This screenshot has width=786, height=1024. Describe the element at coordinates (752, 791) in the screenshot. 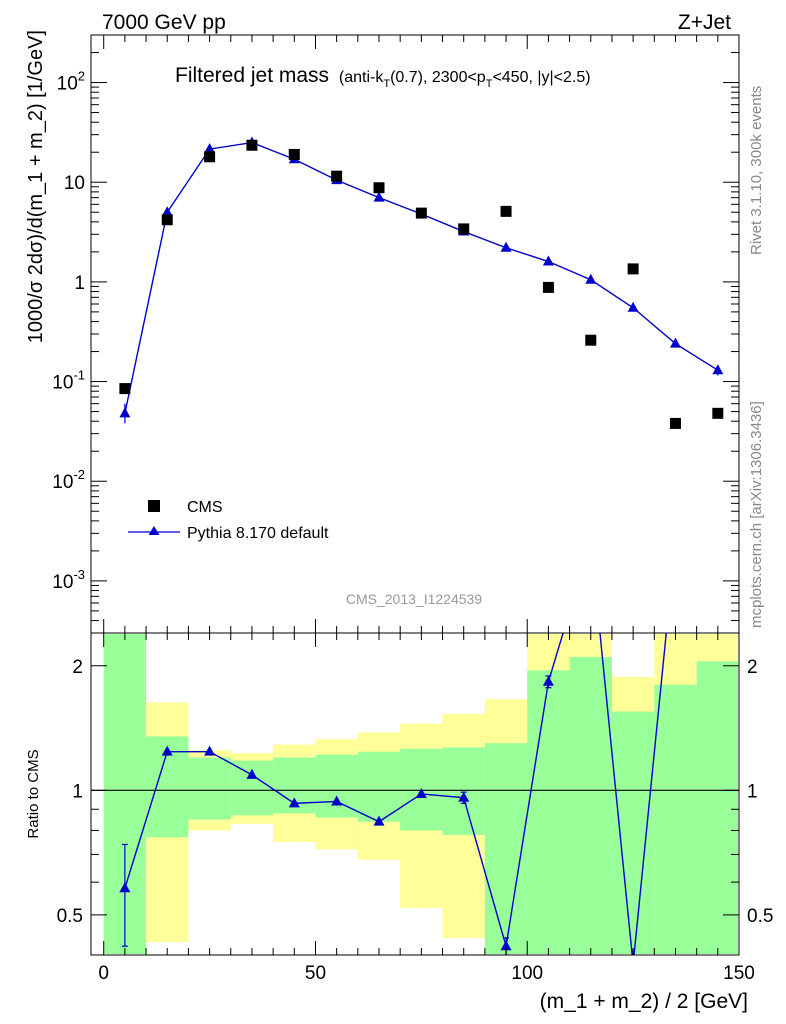

I see `ratio-ytick-label-right: 1` at that location.